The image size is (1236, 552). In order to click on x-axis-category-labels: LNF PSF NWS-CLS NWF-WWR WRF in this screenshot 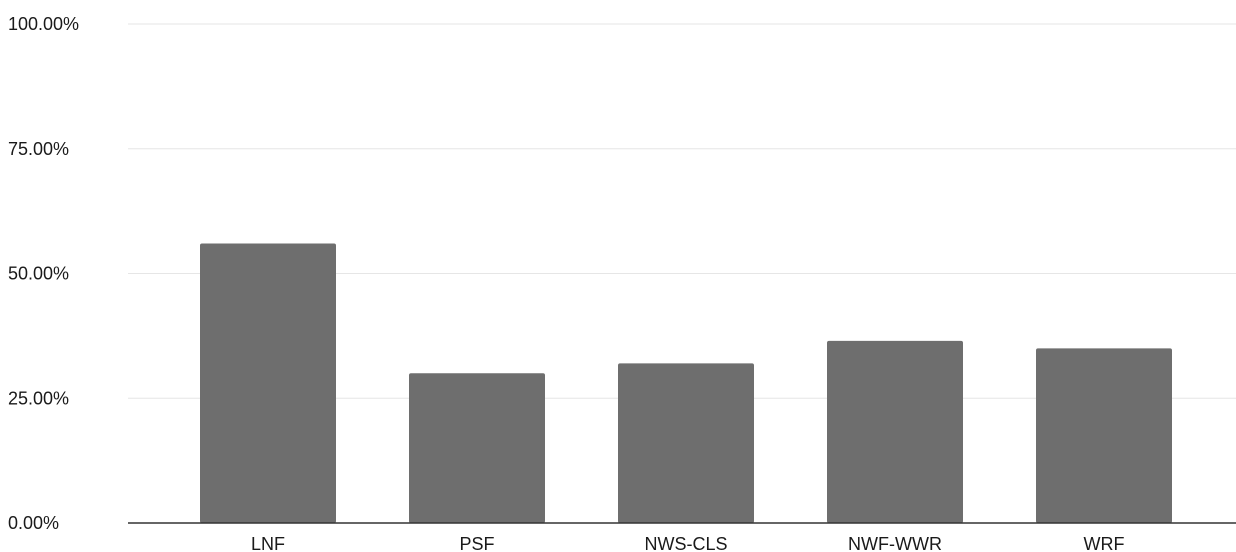, I will do `click(688, 543)`.